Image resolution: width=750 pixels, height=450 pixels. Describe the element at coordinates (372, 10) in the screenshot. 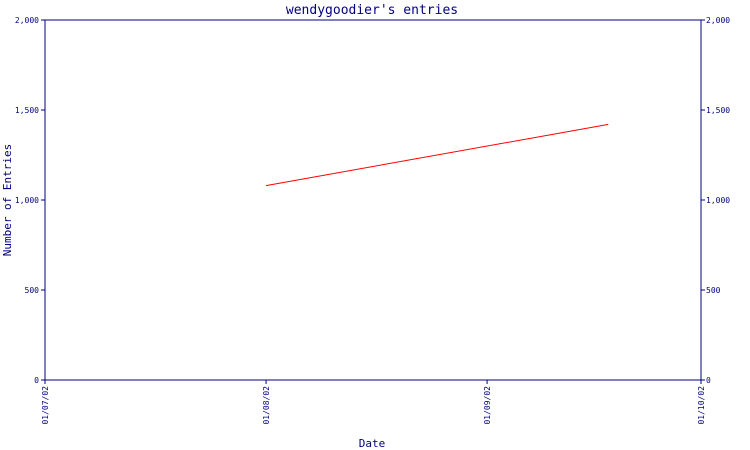

I see `chart-title: wendygoodier's entries` at that location.